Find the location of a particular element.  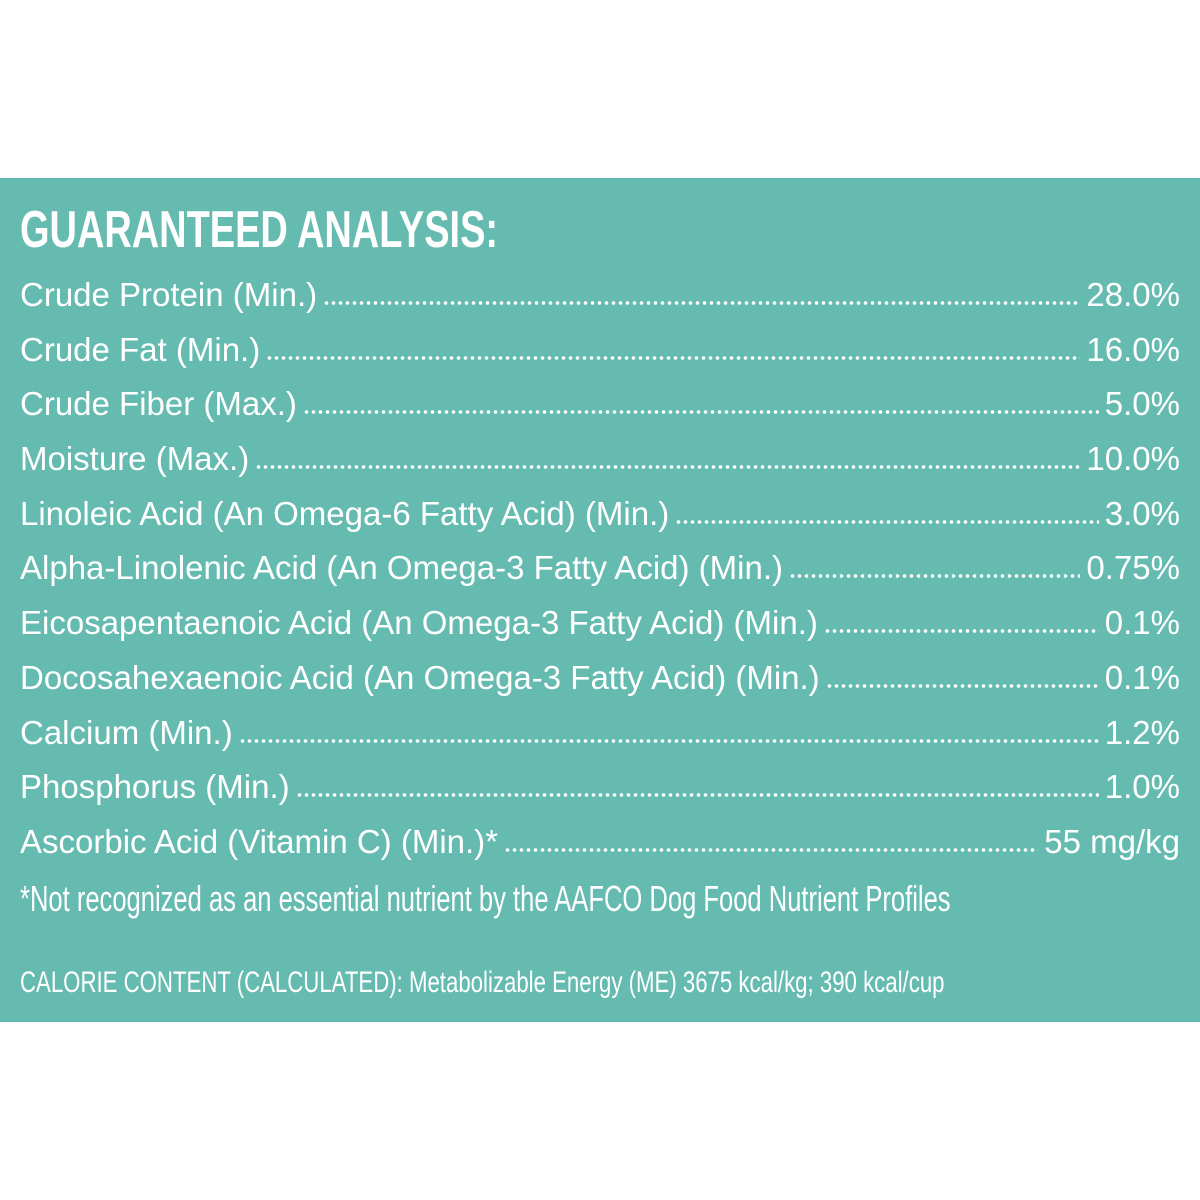

nutrient-label: Crude Fiber (Max.) is located at coordinates (158, 404).